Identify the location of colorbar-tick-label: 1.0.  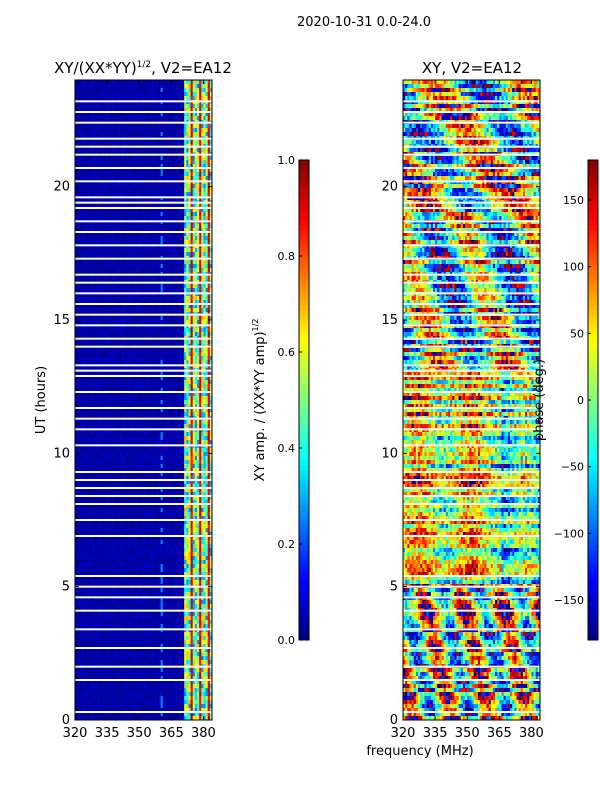
(287, 160).